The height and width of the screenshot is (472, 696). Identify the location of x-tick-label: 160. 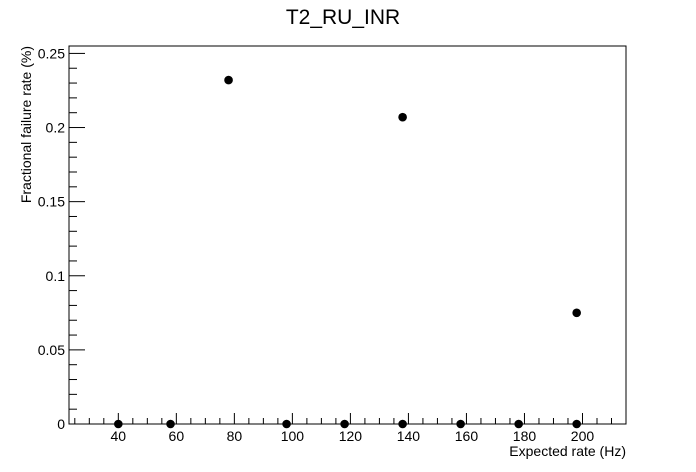
(467, 436).